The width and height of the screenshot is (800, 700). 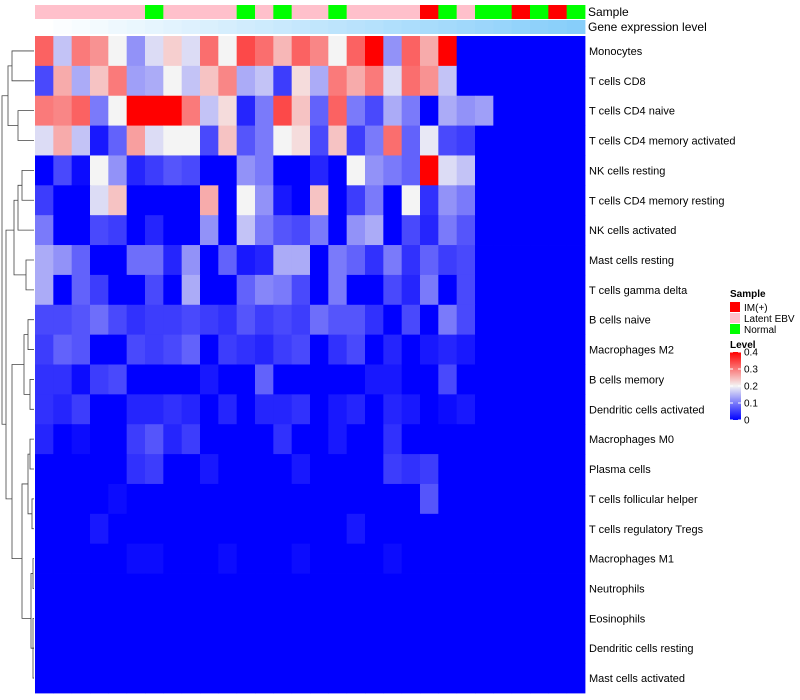 I want to click on row-label: T cells gamma delta, so click(x=638, y=291).